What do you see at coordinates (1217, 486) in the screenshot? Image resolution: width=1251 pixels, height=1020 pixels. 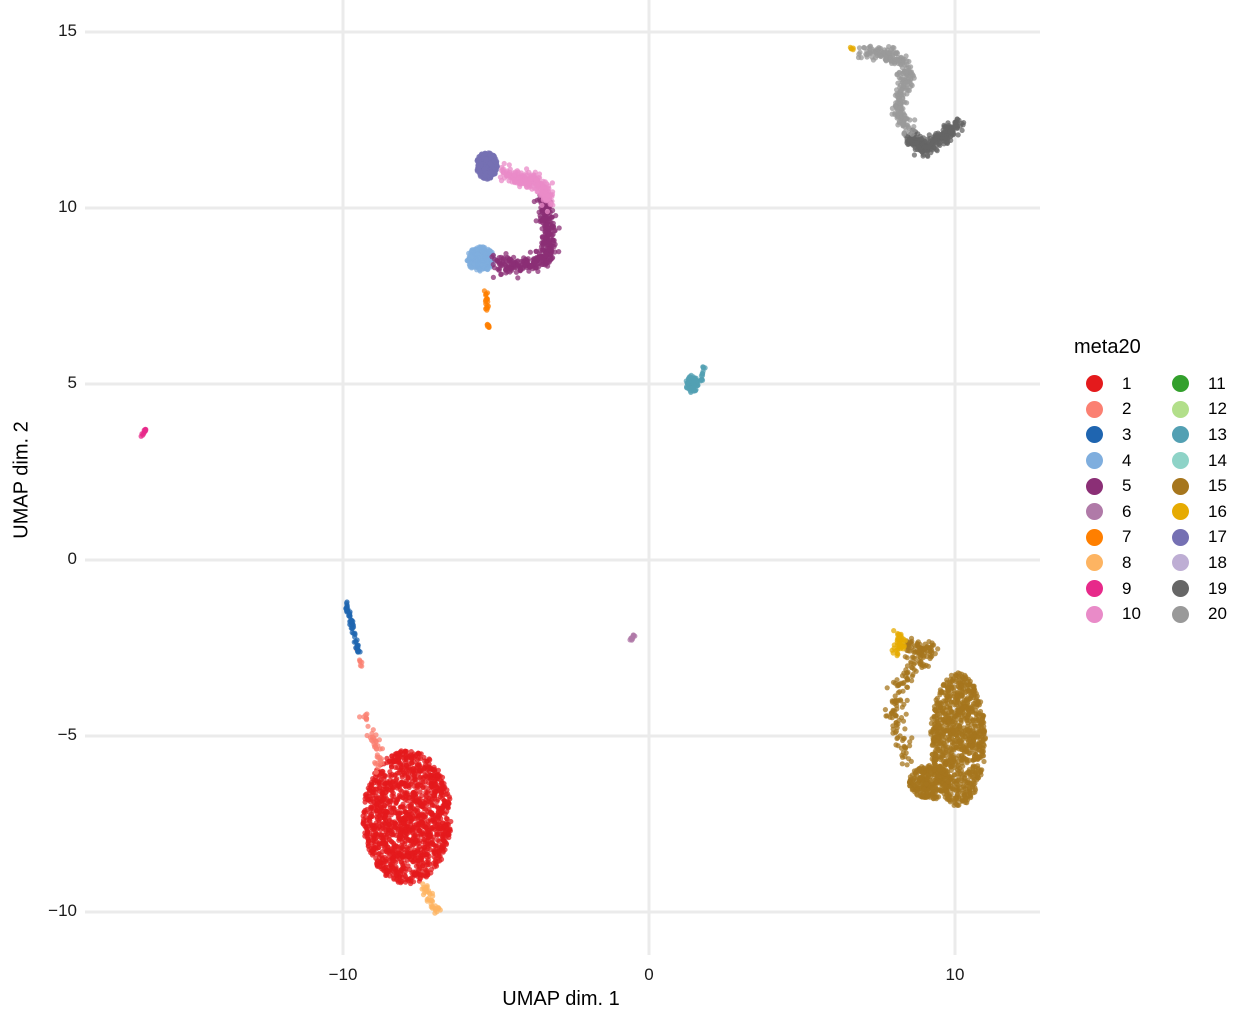 I see `legend-label: 15` at bounding box center [1217, 486].